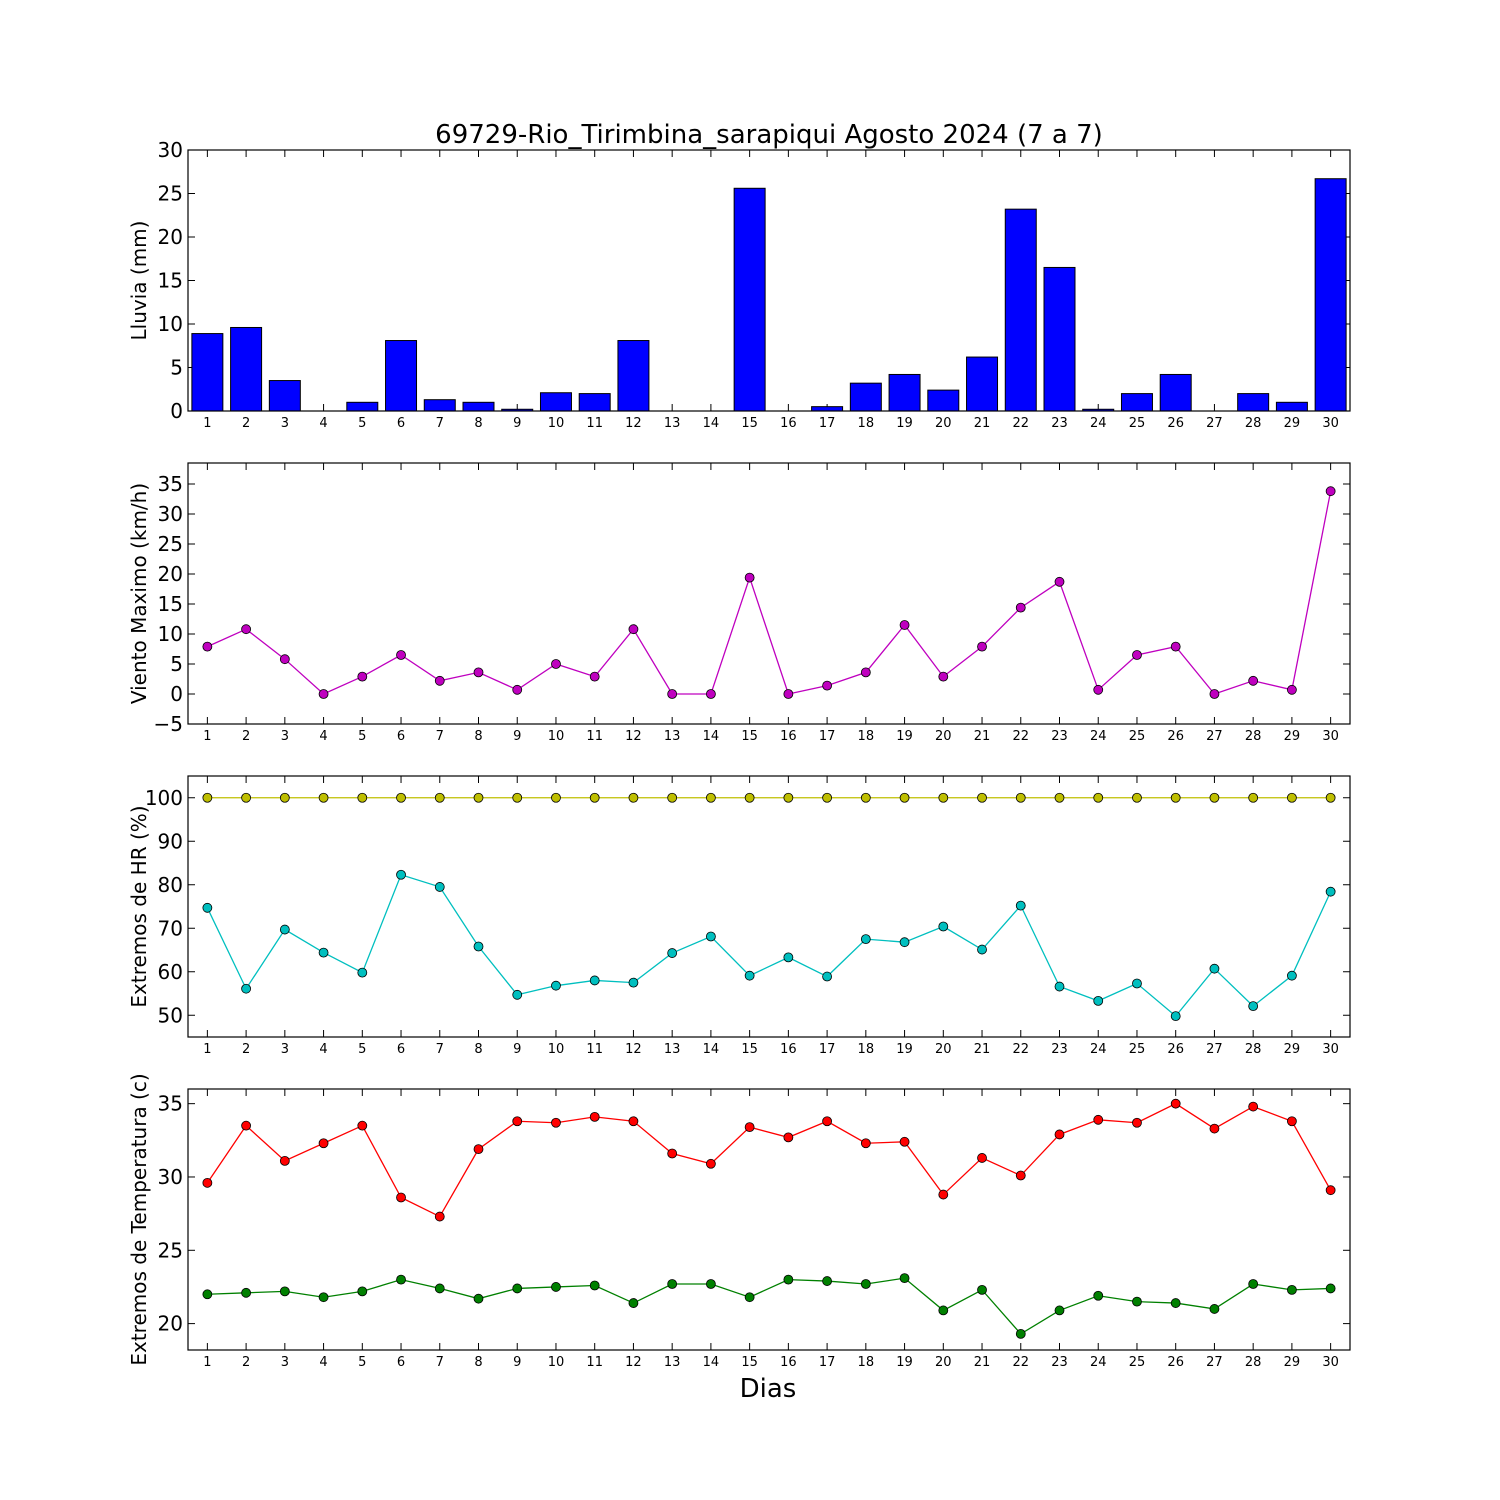 Image resolution: width=1500 pixels, height=1500 pixels. I want to click on y-tick-label: 20, so click(170, 1324).